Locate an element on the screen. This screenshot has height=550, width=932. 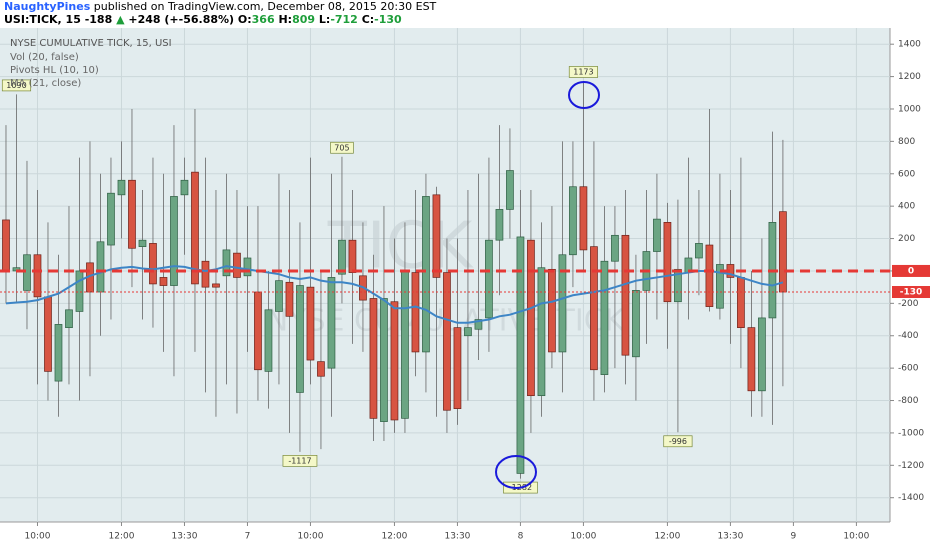
y-tick-label: -600 is located at coordinates (908, 369).